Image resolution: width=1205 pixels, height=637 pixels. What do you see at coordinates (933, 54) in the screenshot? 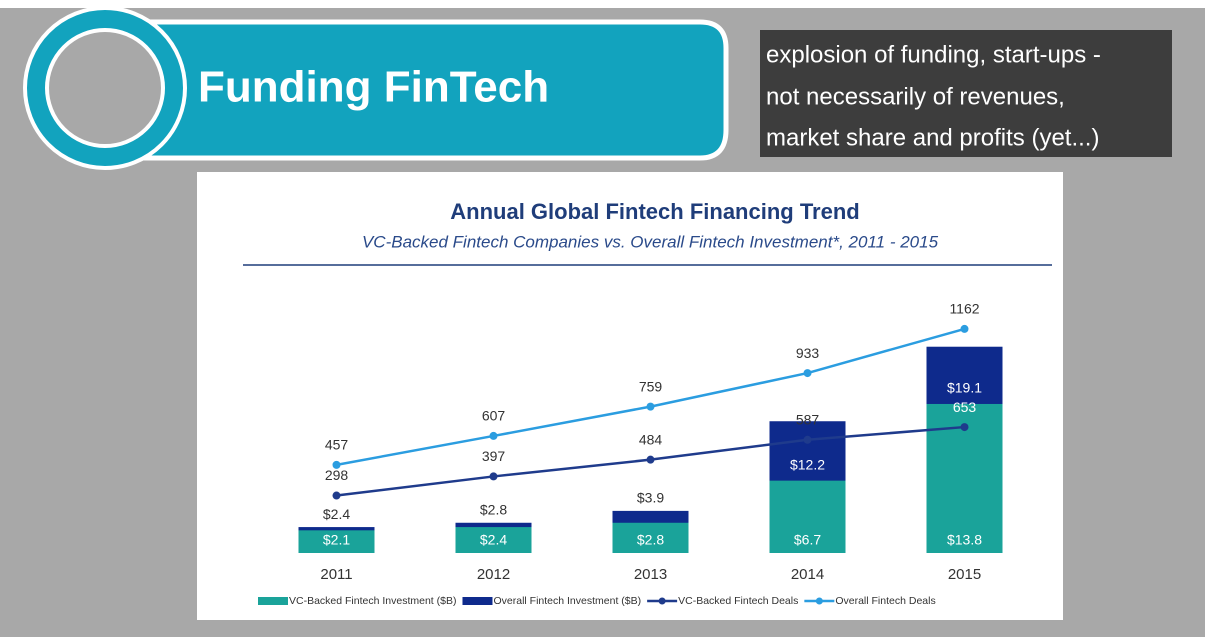
I see `note-line: explosion of funding, start-ups -` at bounding box center [933, 54].